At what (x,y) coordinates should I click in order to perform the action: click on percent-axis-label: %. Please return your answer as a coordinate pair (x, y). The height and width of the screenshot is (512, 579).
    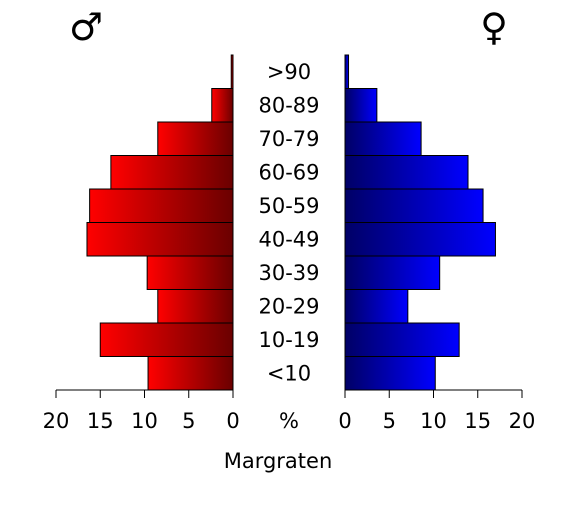
    Looking at the image, I should click on (289, 421).